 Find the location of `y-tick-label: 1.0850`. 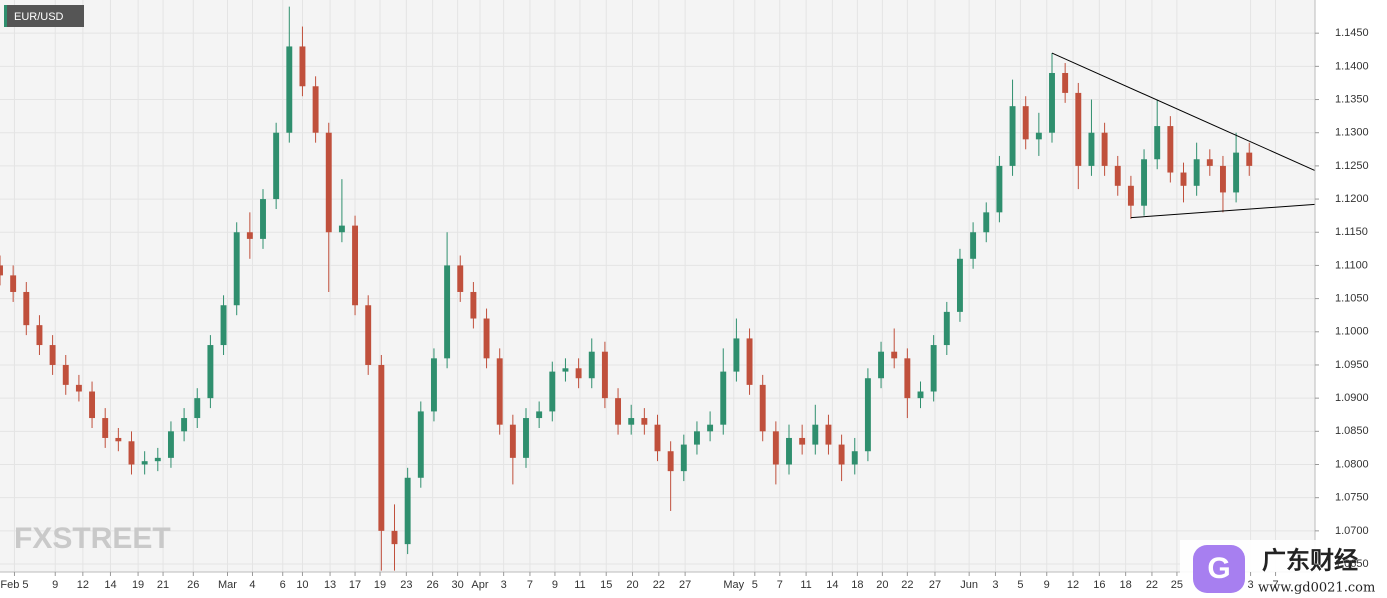

y-tick-label: 1.0850 is located at coordinates (1352, 431).